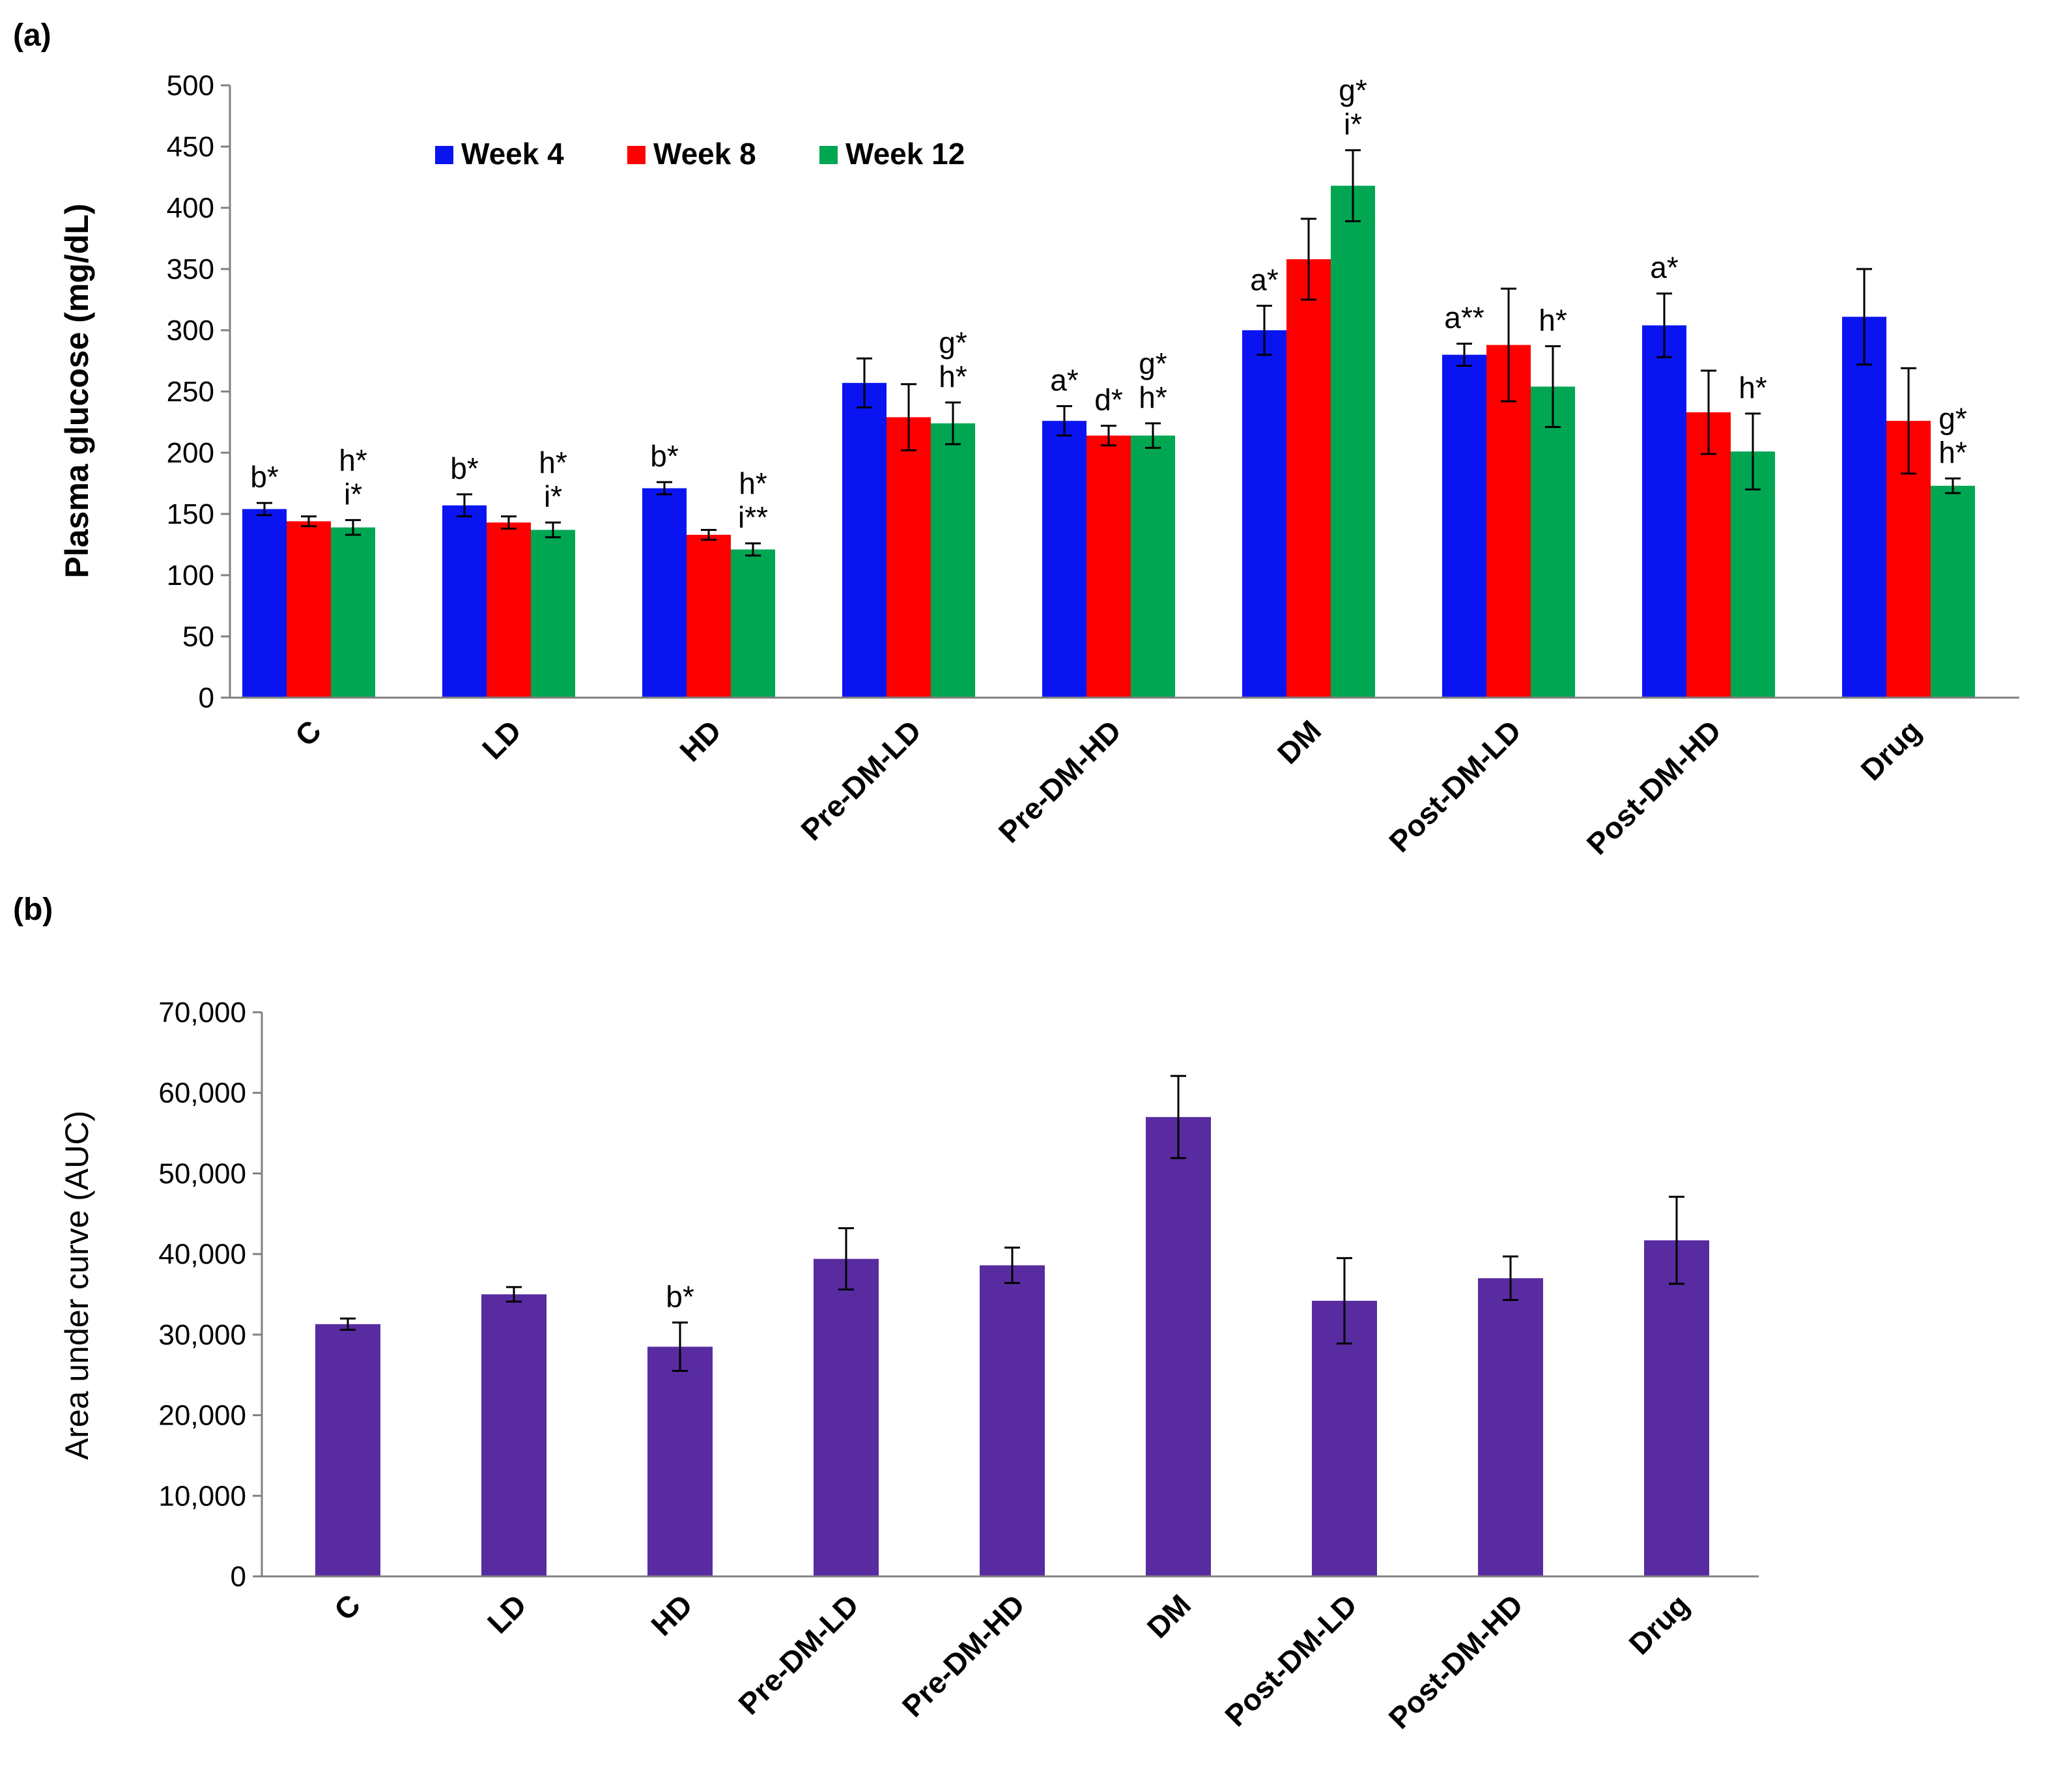 The width and height of the screenshot is (2059, 1792). Describe the element at coordinates (512, 154) in the screenshot. I see `legend-label-week-4: Week 4` at that location.